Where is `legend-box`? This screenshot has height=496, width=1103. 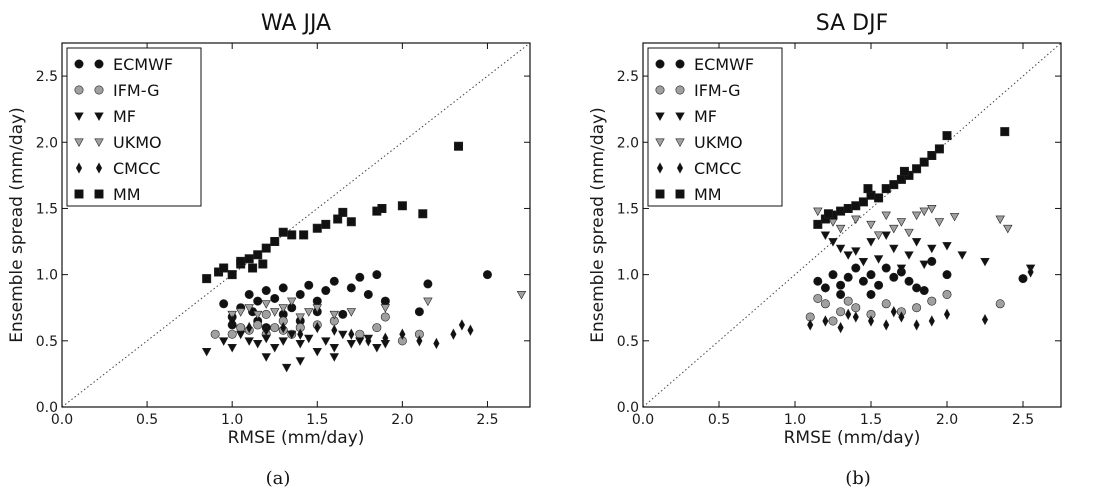 legend-box is located at coordinates (134, 127).